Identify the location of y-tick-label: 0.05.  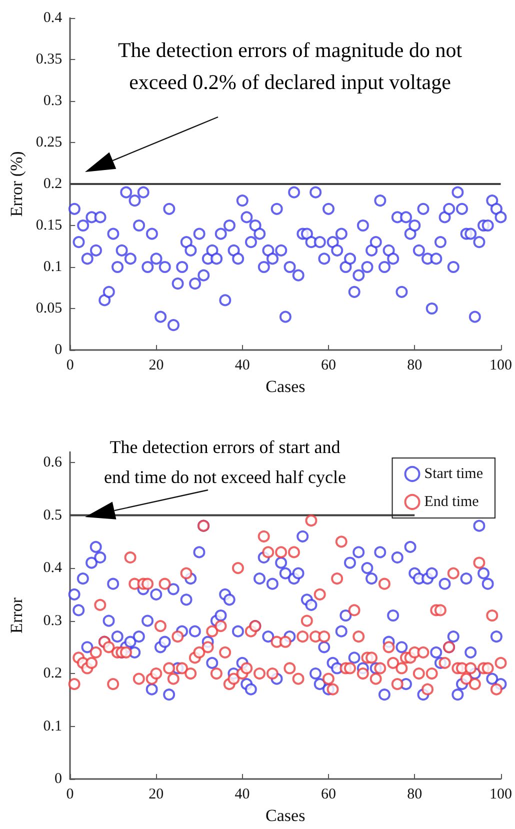
(49, 308).